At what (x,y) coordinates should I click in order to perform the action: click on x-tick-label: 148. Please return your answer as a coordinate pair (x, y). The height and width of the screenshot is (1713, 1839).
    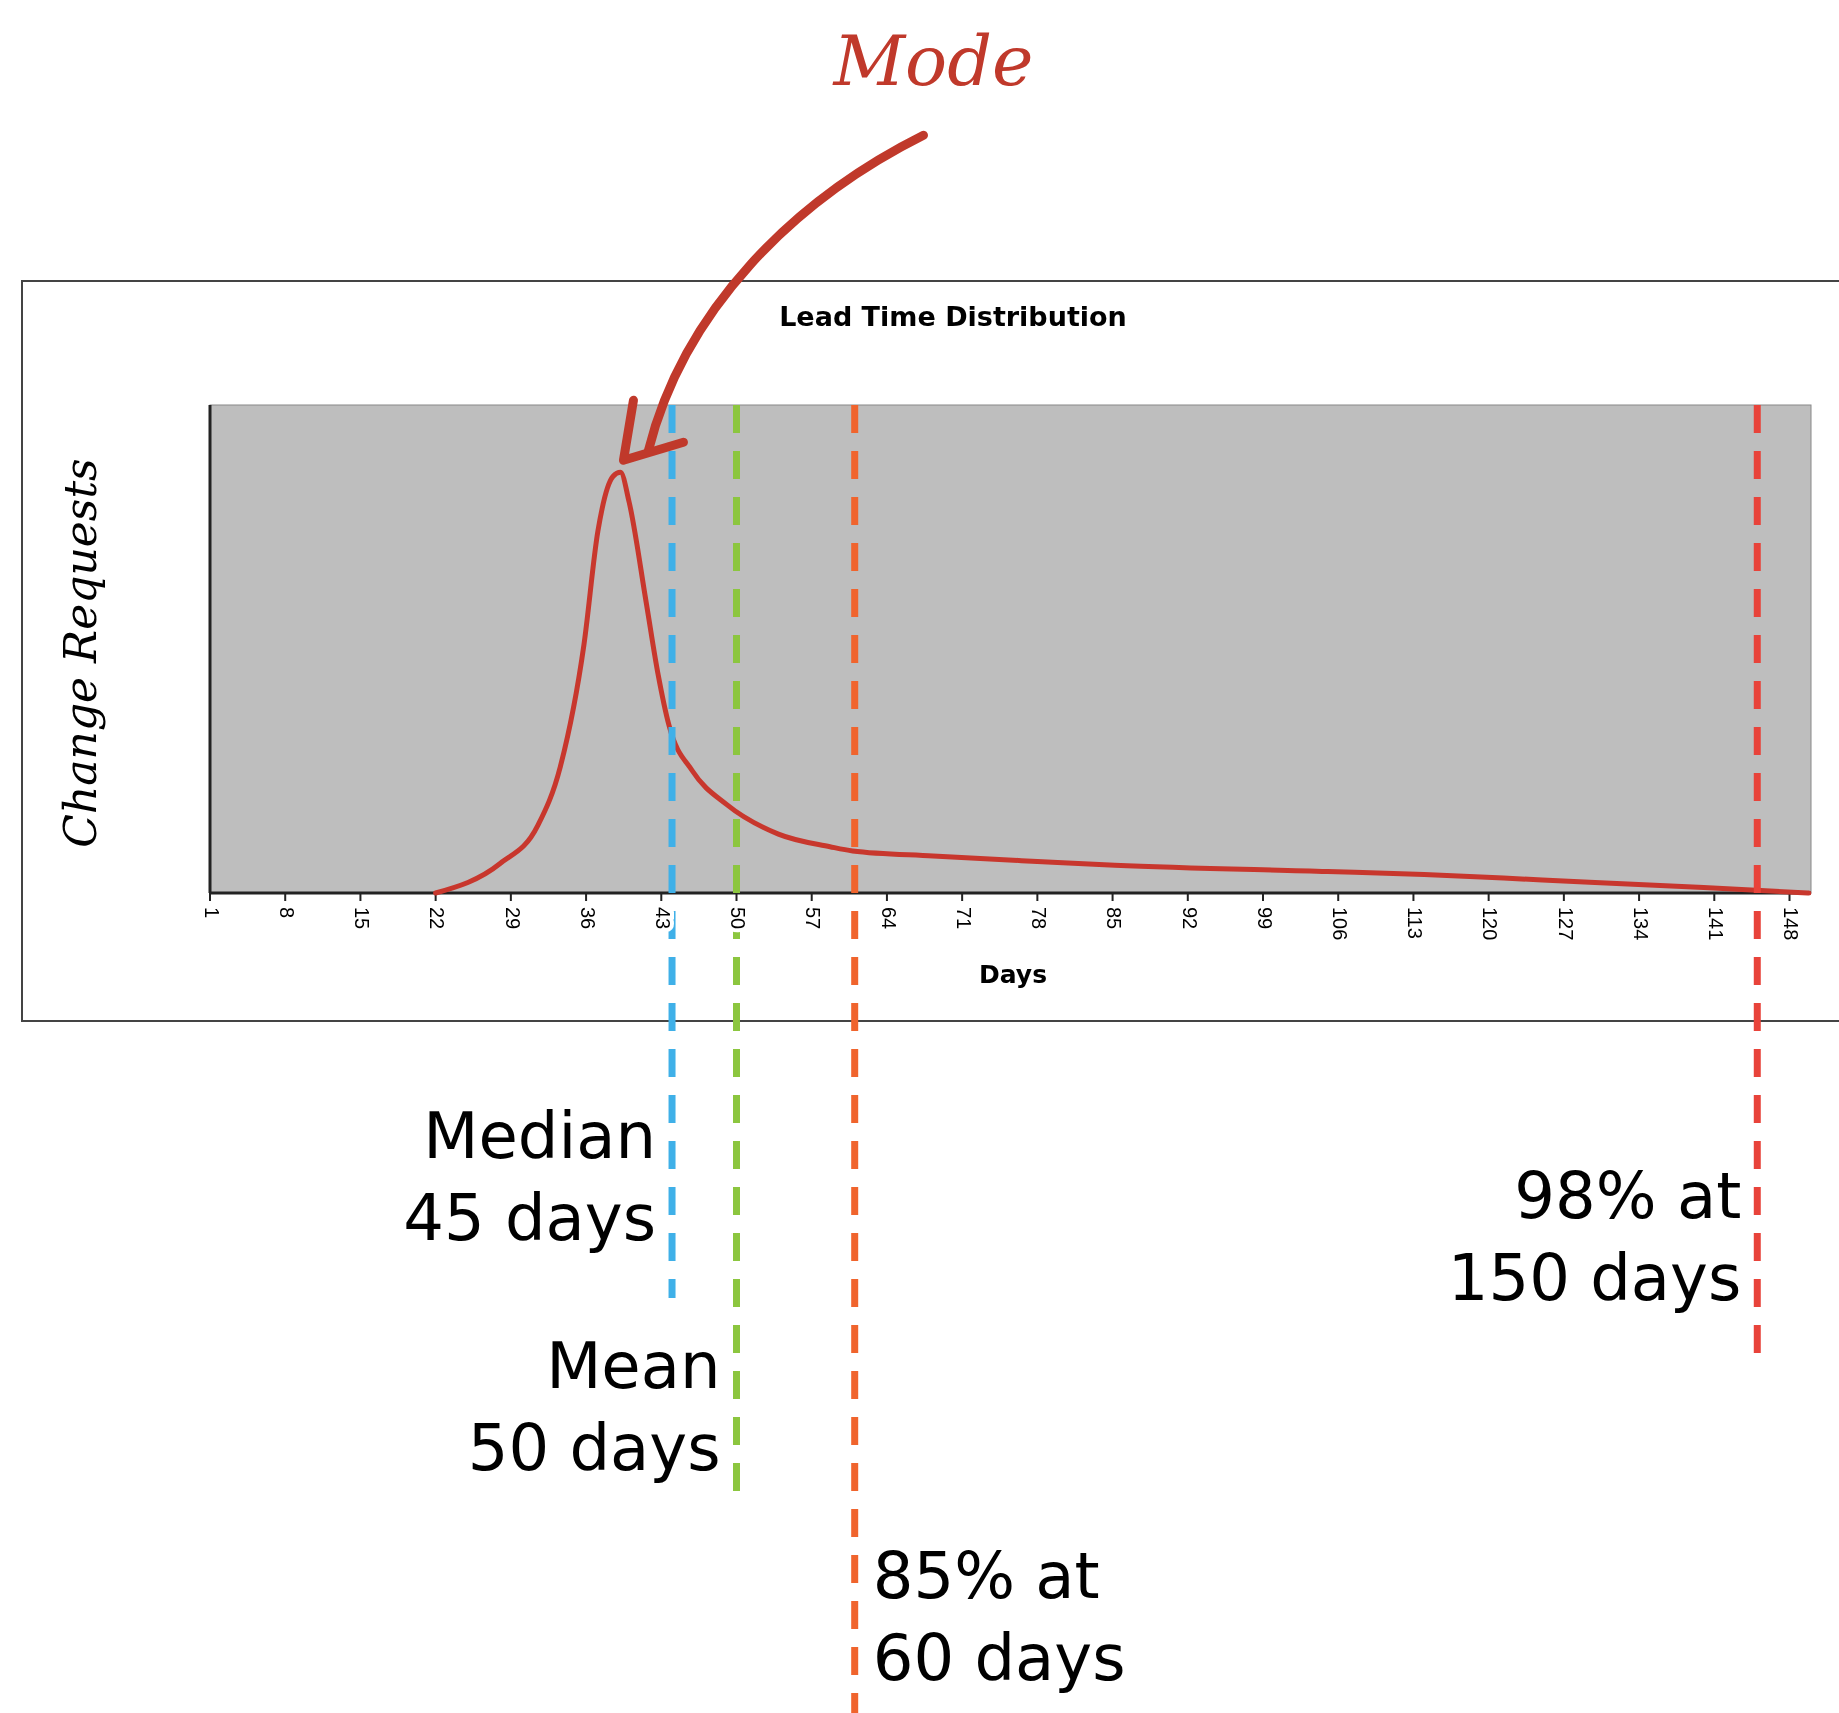
    Looking at the image, I should click on (1791, 924).